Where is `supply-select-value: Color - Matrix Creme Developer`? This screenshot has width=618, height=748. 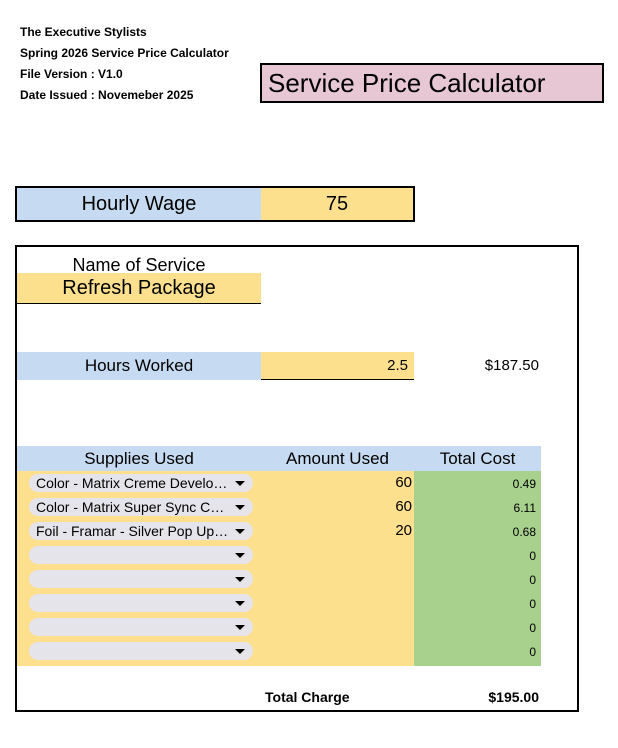 supply-select-value: Color - Matrix Creme Developer is located at coordinates (134, 483).